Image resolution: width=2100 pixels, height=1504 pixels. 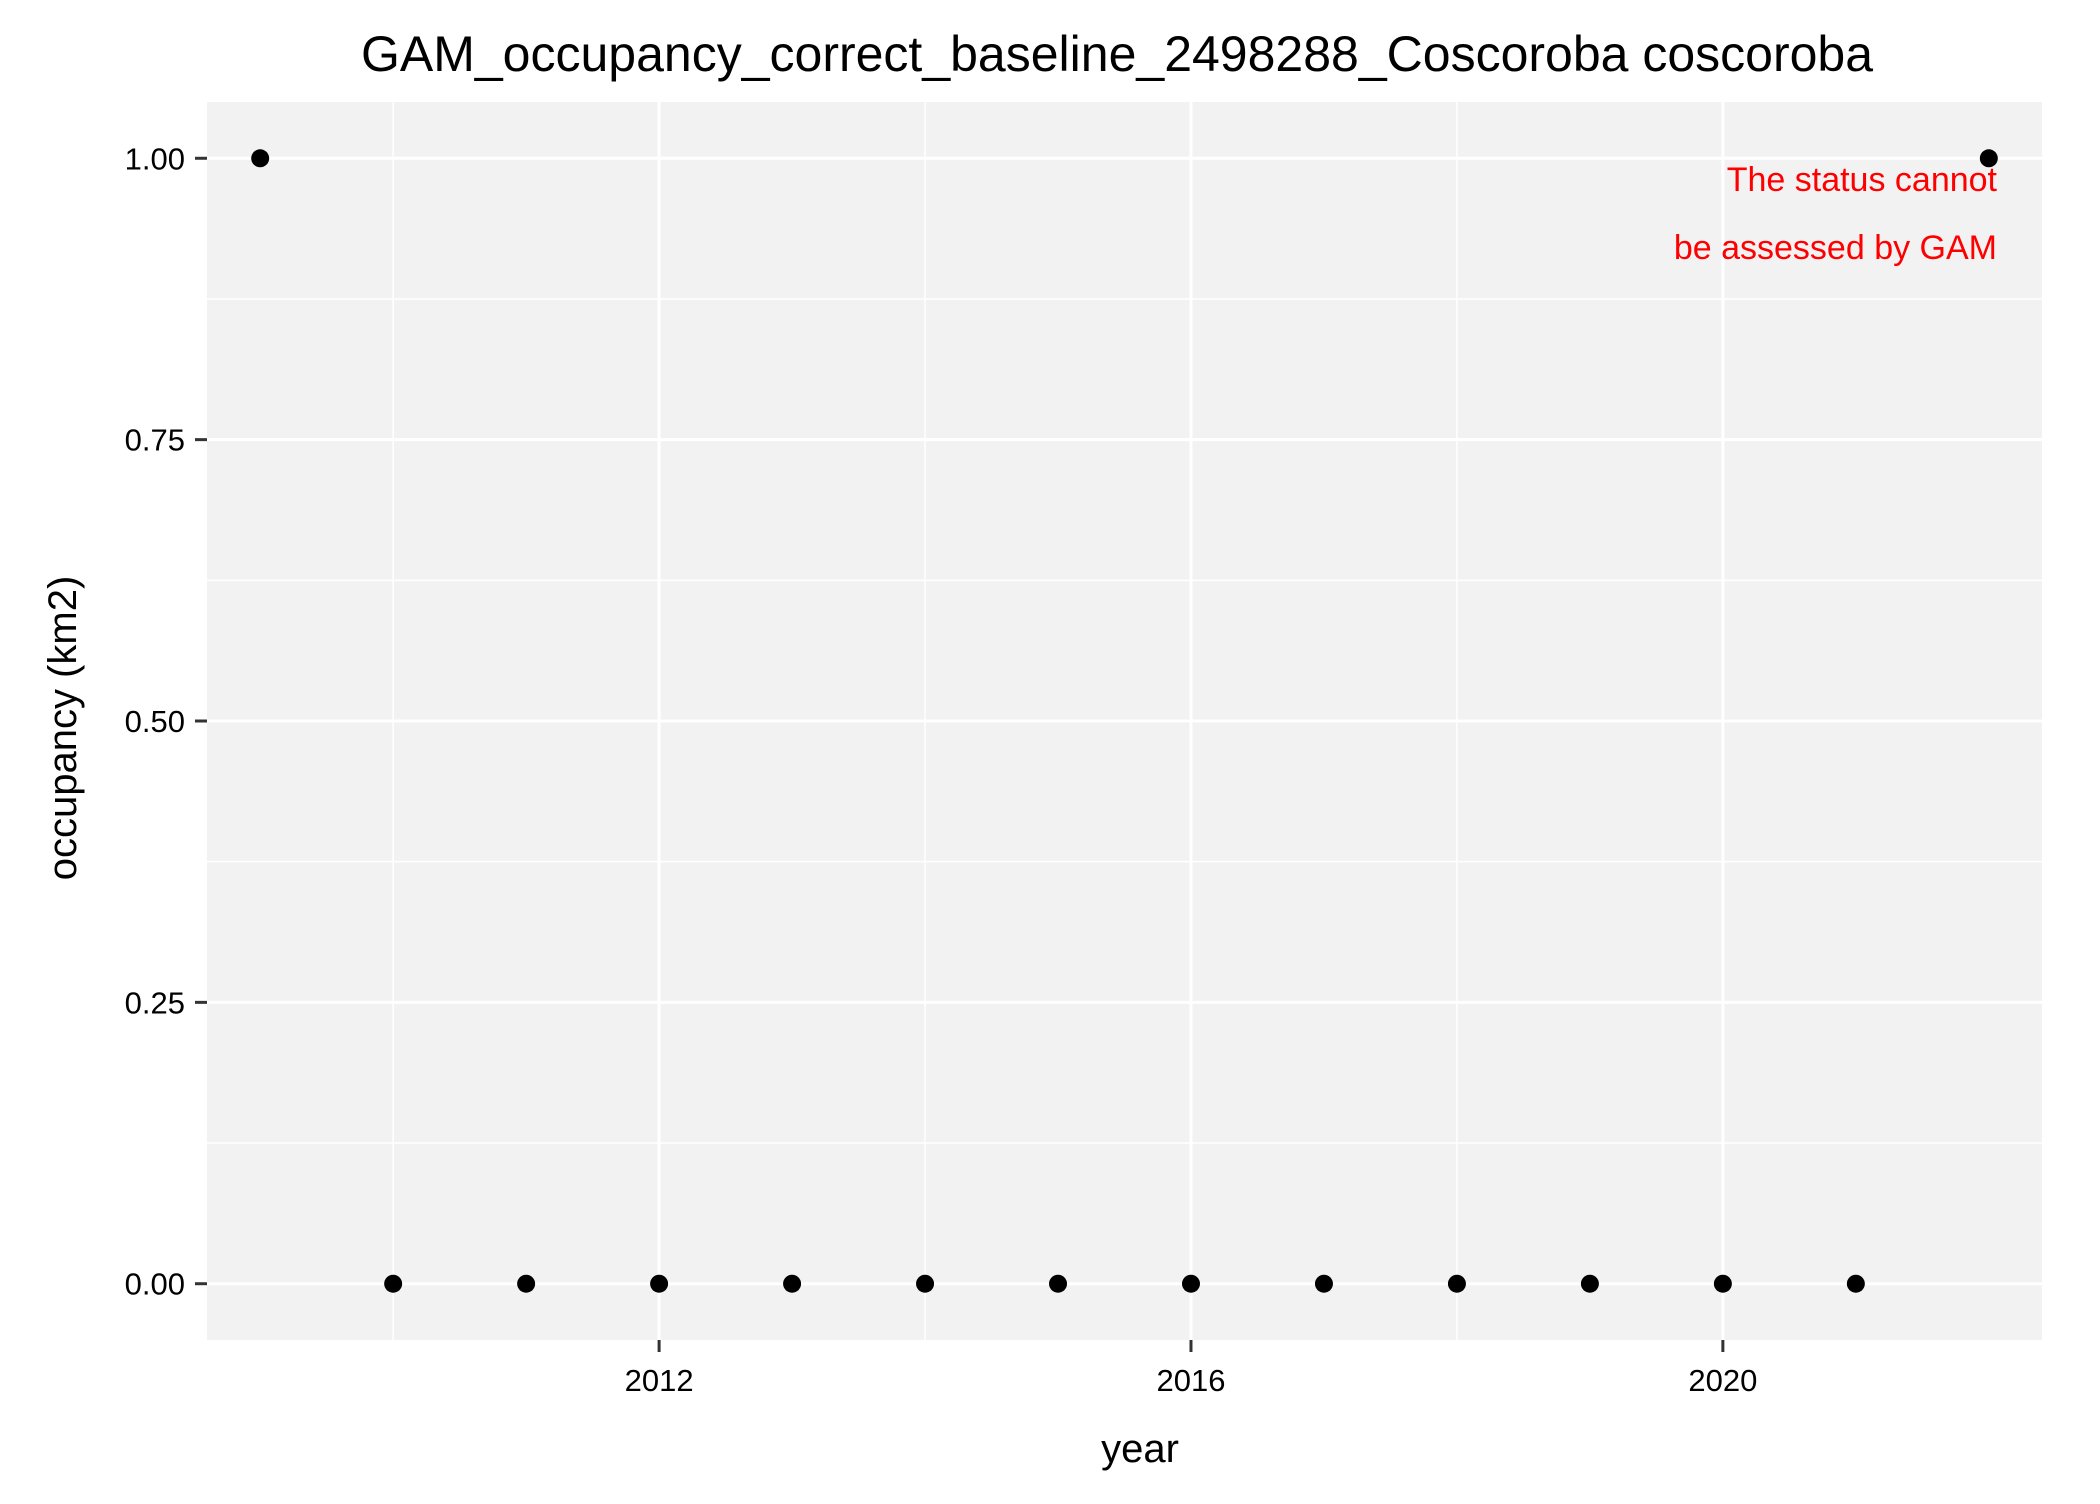 I want to click on x-axis: 2012 2016 2020, so click(x=1191, y=1369).